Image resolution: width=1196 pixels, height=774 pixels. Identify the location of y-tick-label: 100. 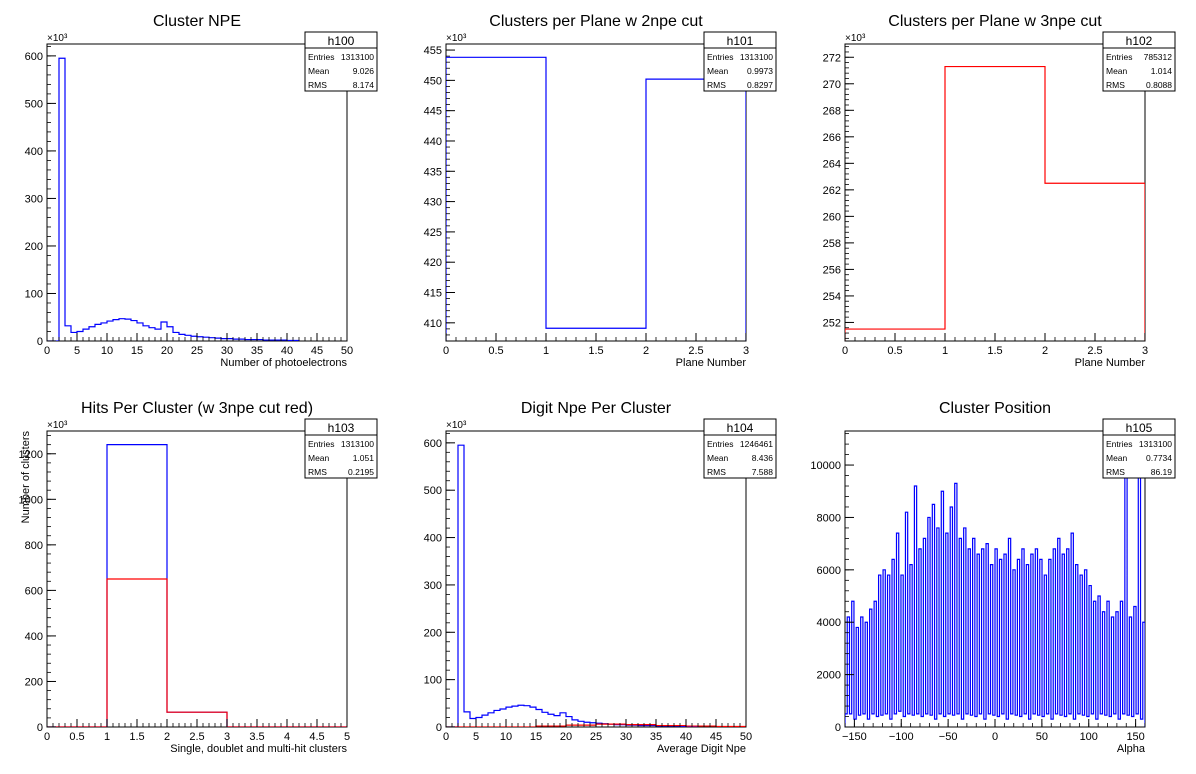
(34, 294).